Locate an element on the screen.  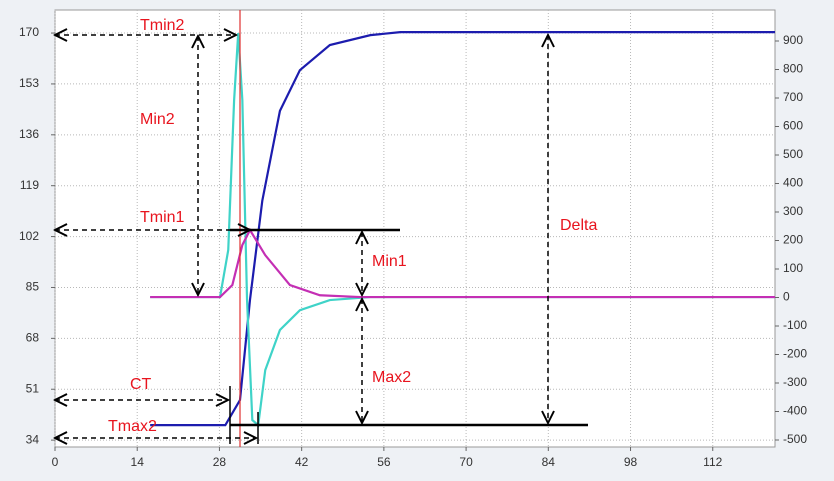
y2-tick-label: 0 is located at coordinates (786, 297).